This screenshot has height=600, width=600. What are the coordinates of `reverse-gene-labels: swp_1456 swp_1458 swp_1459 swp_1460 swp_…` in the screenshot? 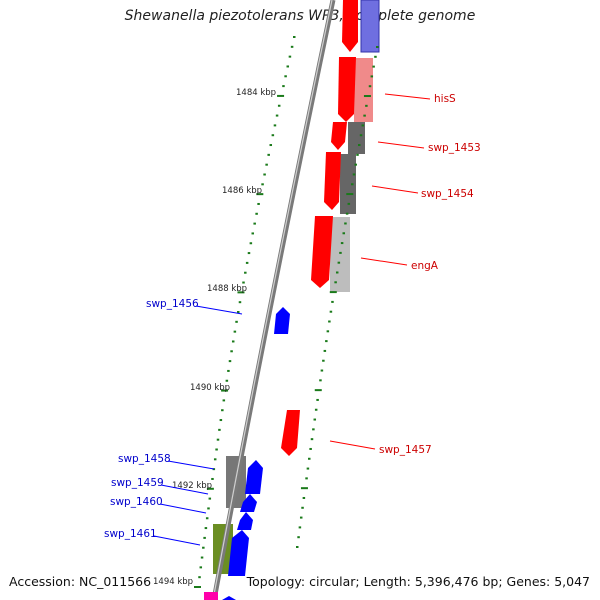 It's located at (173, 422).